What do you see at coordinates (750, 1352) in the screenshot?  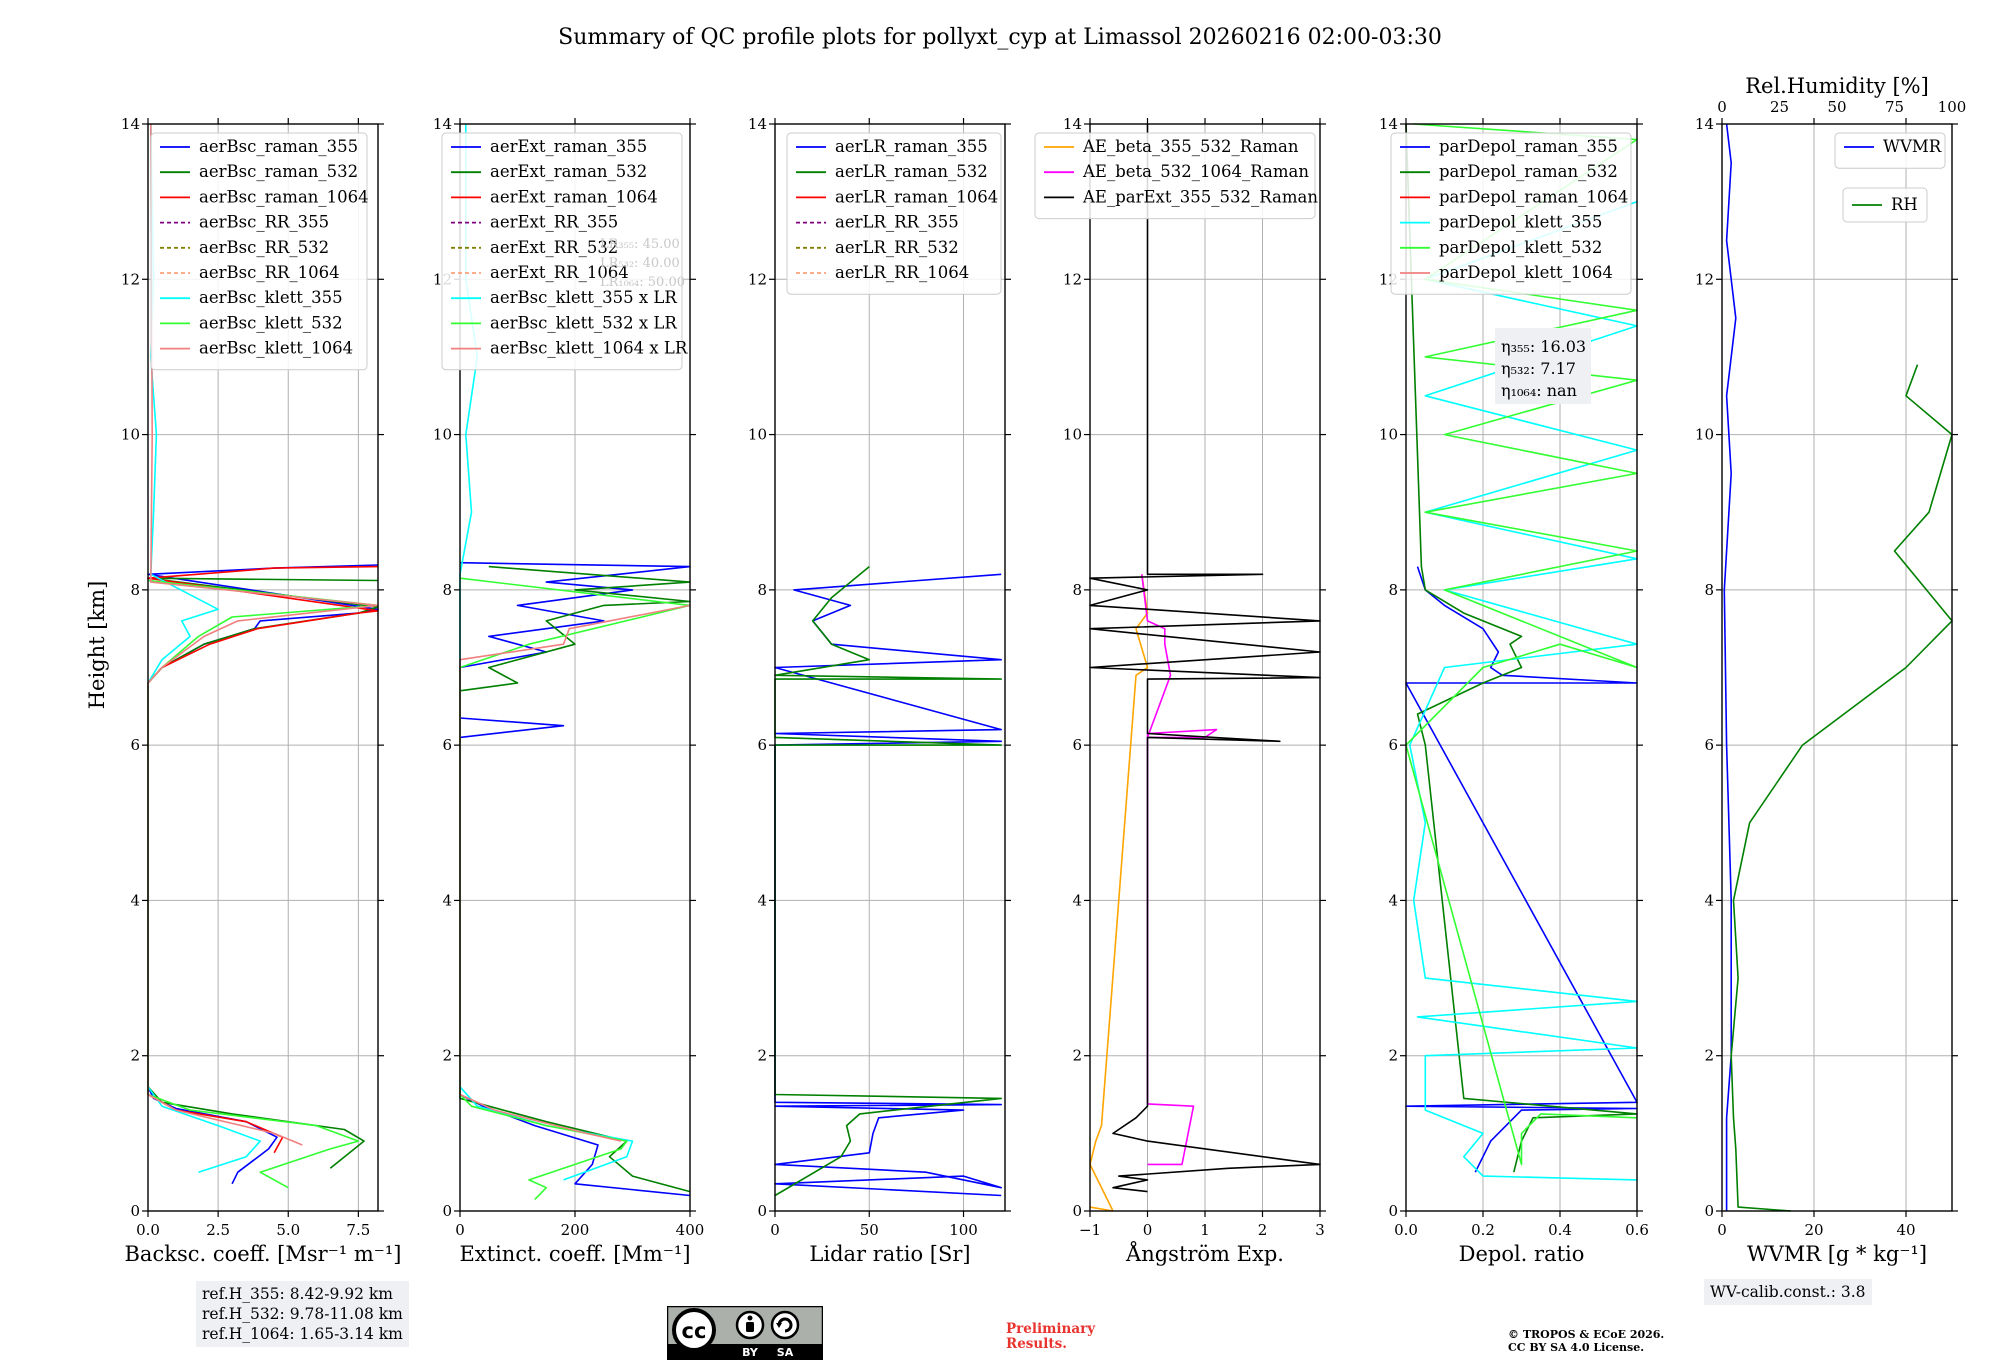 I see `by-label: BY` at bounding box center [750, 1352].